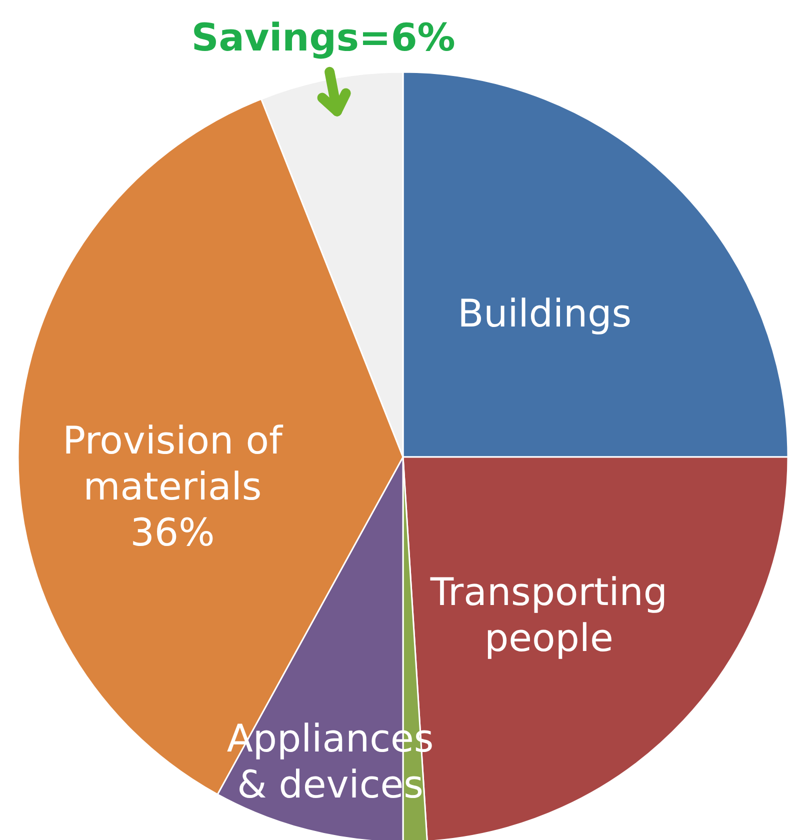  What do you see at coordinates (323, 38) in the screenshot?
I see `text: Savings=6%` at bounding box center [323, 38].